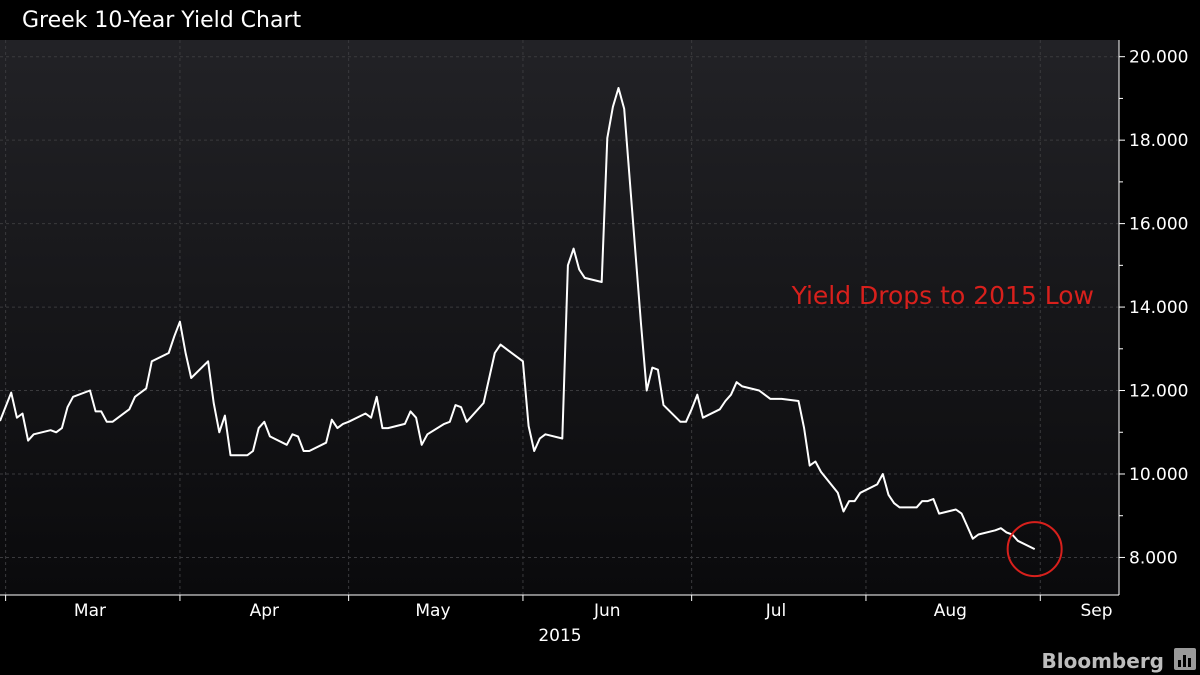 Image resolution: width=1200 pixels, height=675 pixels. Describe the element at coordinates (1034, 549) in the screenshot. I see `annotation-circle-marker` at that location.